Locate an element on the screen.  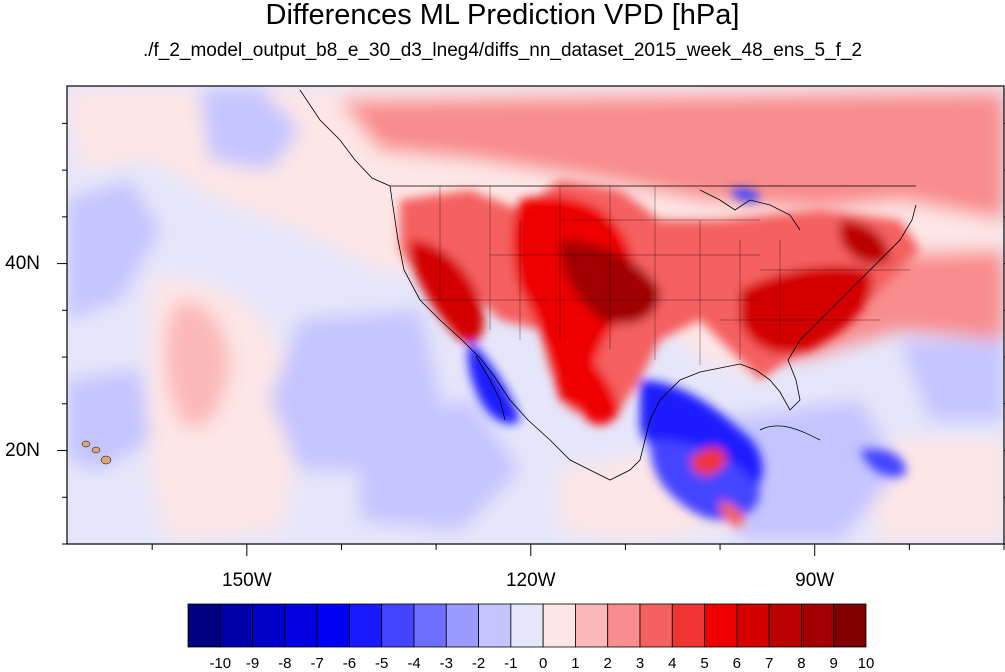
colorbar-label: 1 is located at coordinates (575, 663).